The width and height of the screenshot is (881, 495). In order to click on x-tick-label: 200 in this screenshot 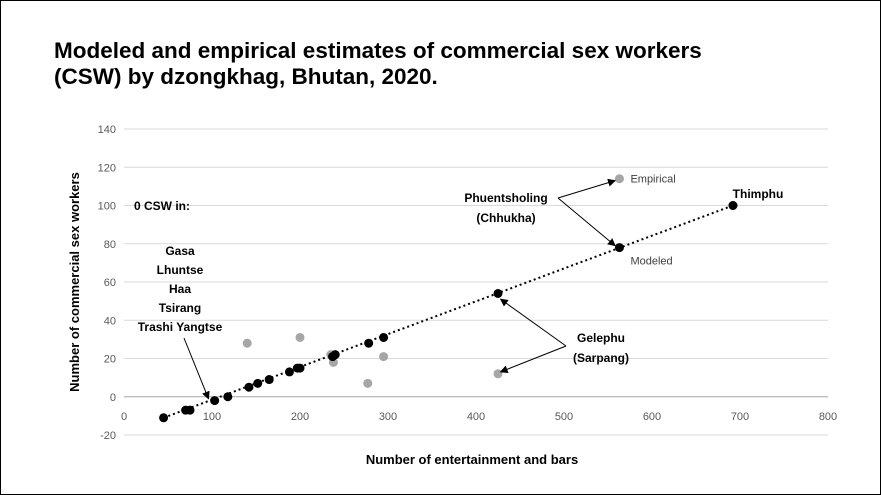, I will do `click(300, 417)`.